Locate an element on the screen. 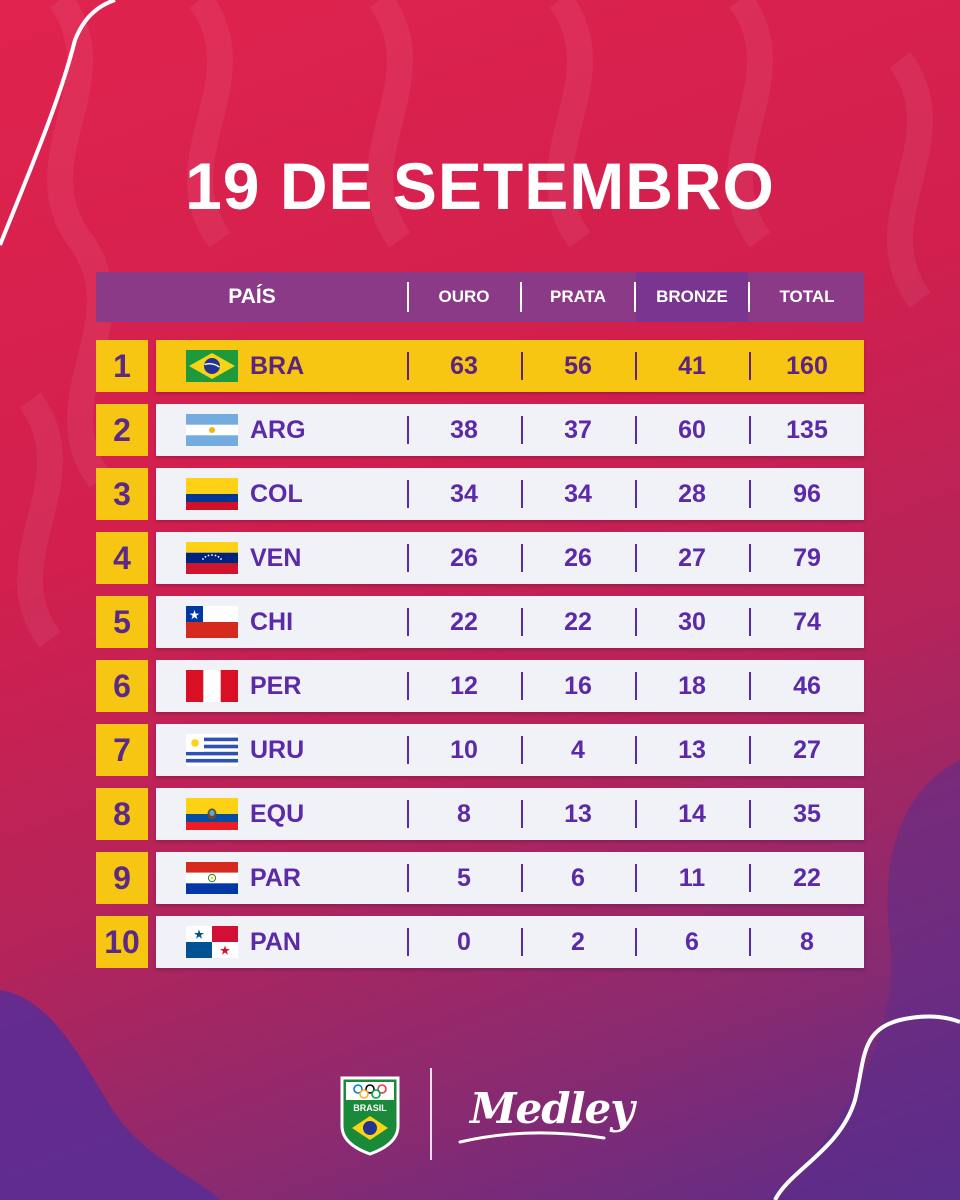  bronze-count: 11 is located at coordinates (692, 877).